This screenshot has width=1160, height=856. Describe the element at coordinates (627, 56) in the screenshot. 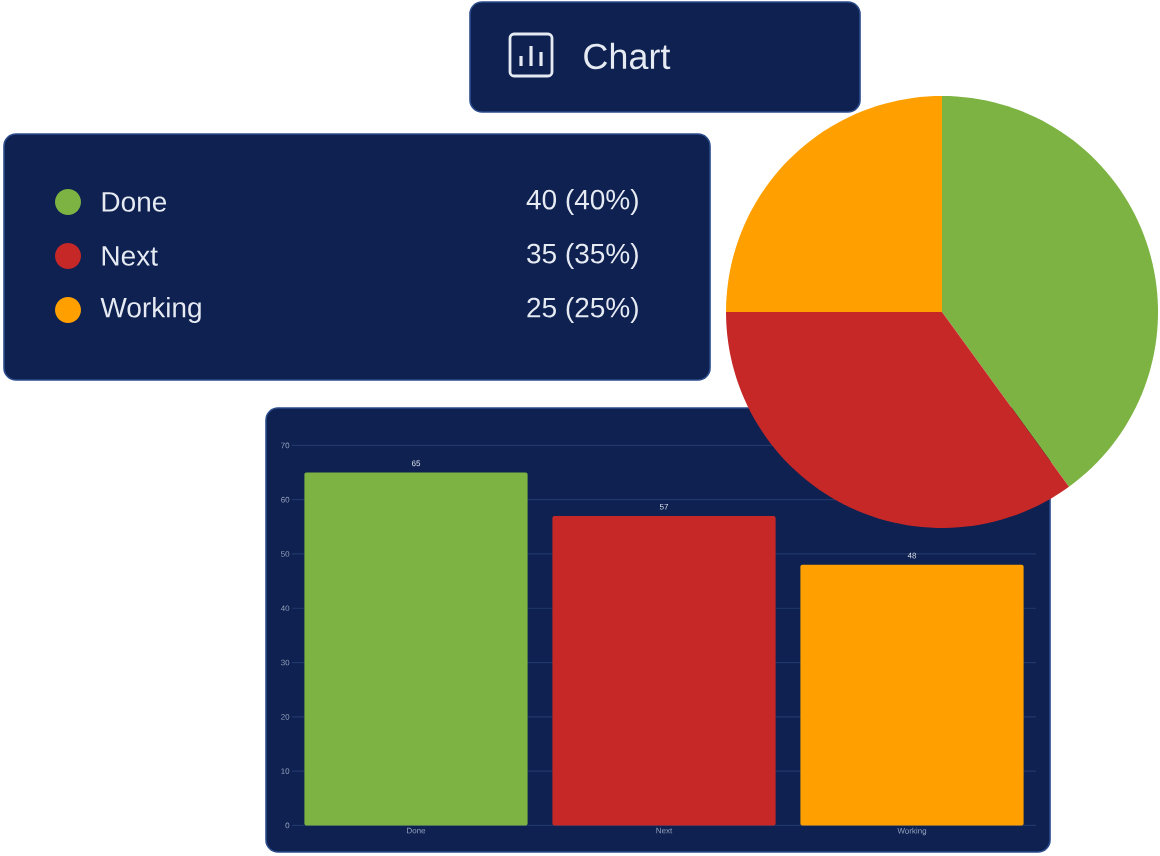

I see `chart-title: Chart` at that location.